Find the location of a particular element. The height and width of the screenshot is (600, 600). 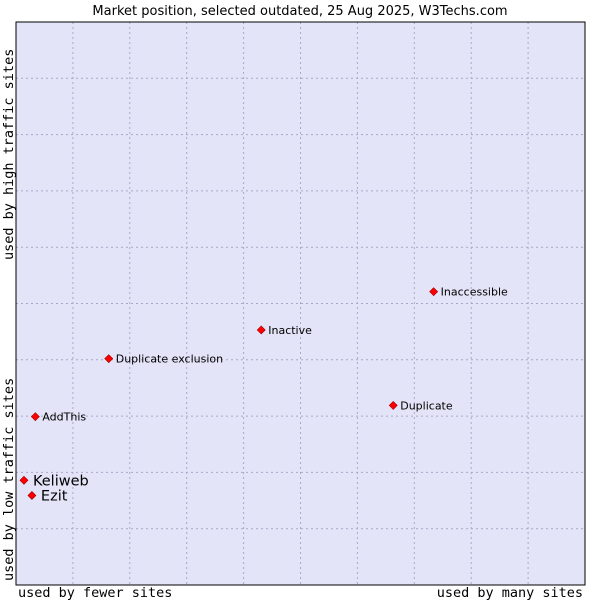

data-point-label: Inactive is located at coordinates (290, 330).